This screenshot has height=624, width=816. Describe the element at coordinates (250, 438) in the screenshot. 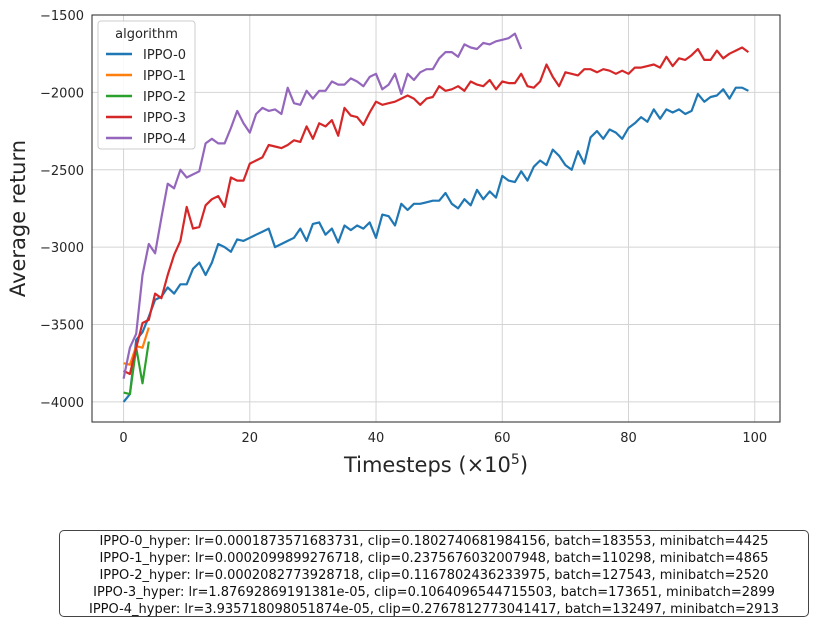

I see `x-tick-label: 20` at that location.